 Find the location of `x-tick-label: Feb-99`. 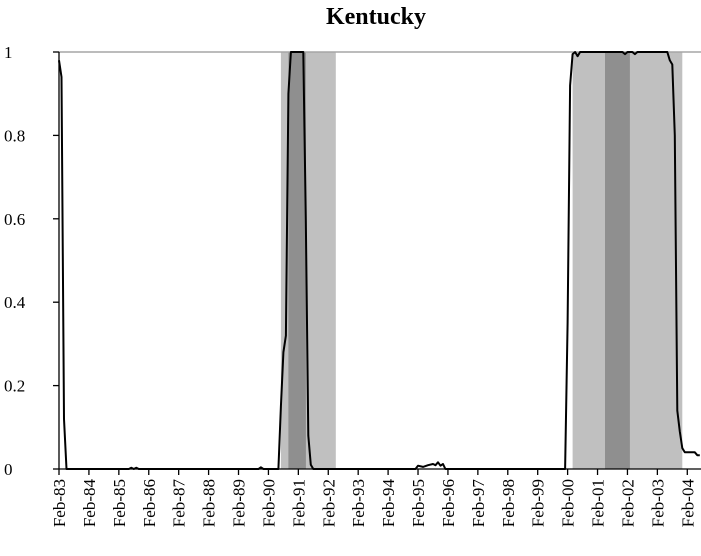

x-tick-label: Feb-99 is located at coordinates (538, 503).